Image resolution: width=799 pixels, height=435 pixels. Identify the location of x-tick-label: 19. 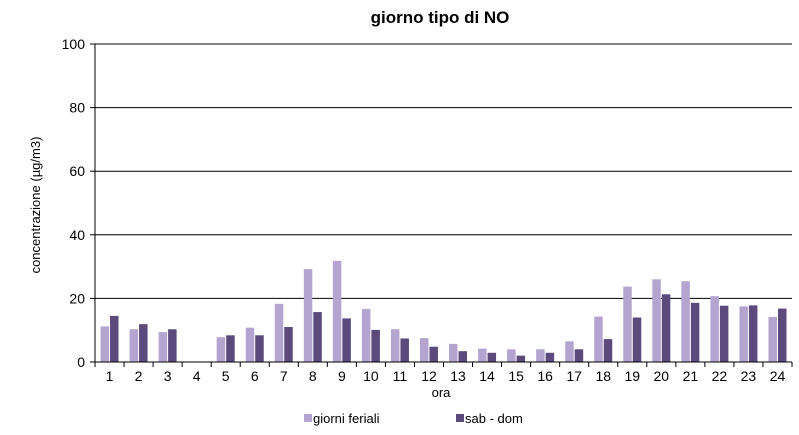
(632, 376).